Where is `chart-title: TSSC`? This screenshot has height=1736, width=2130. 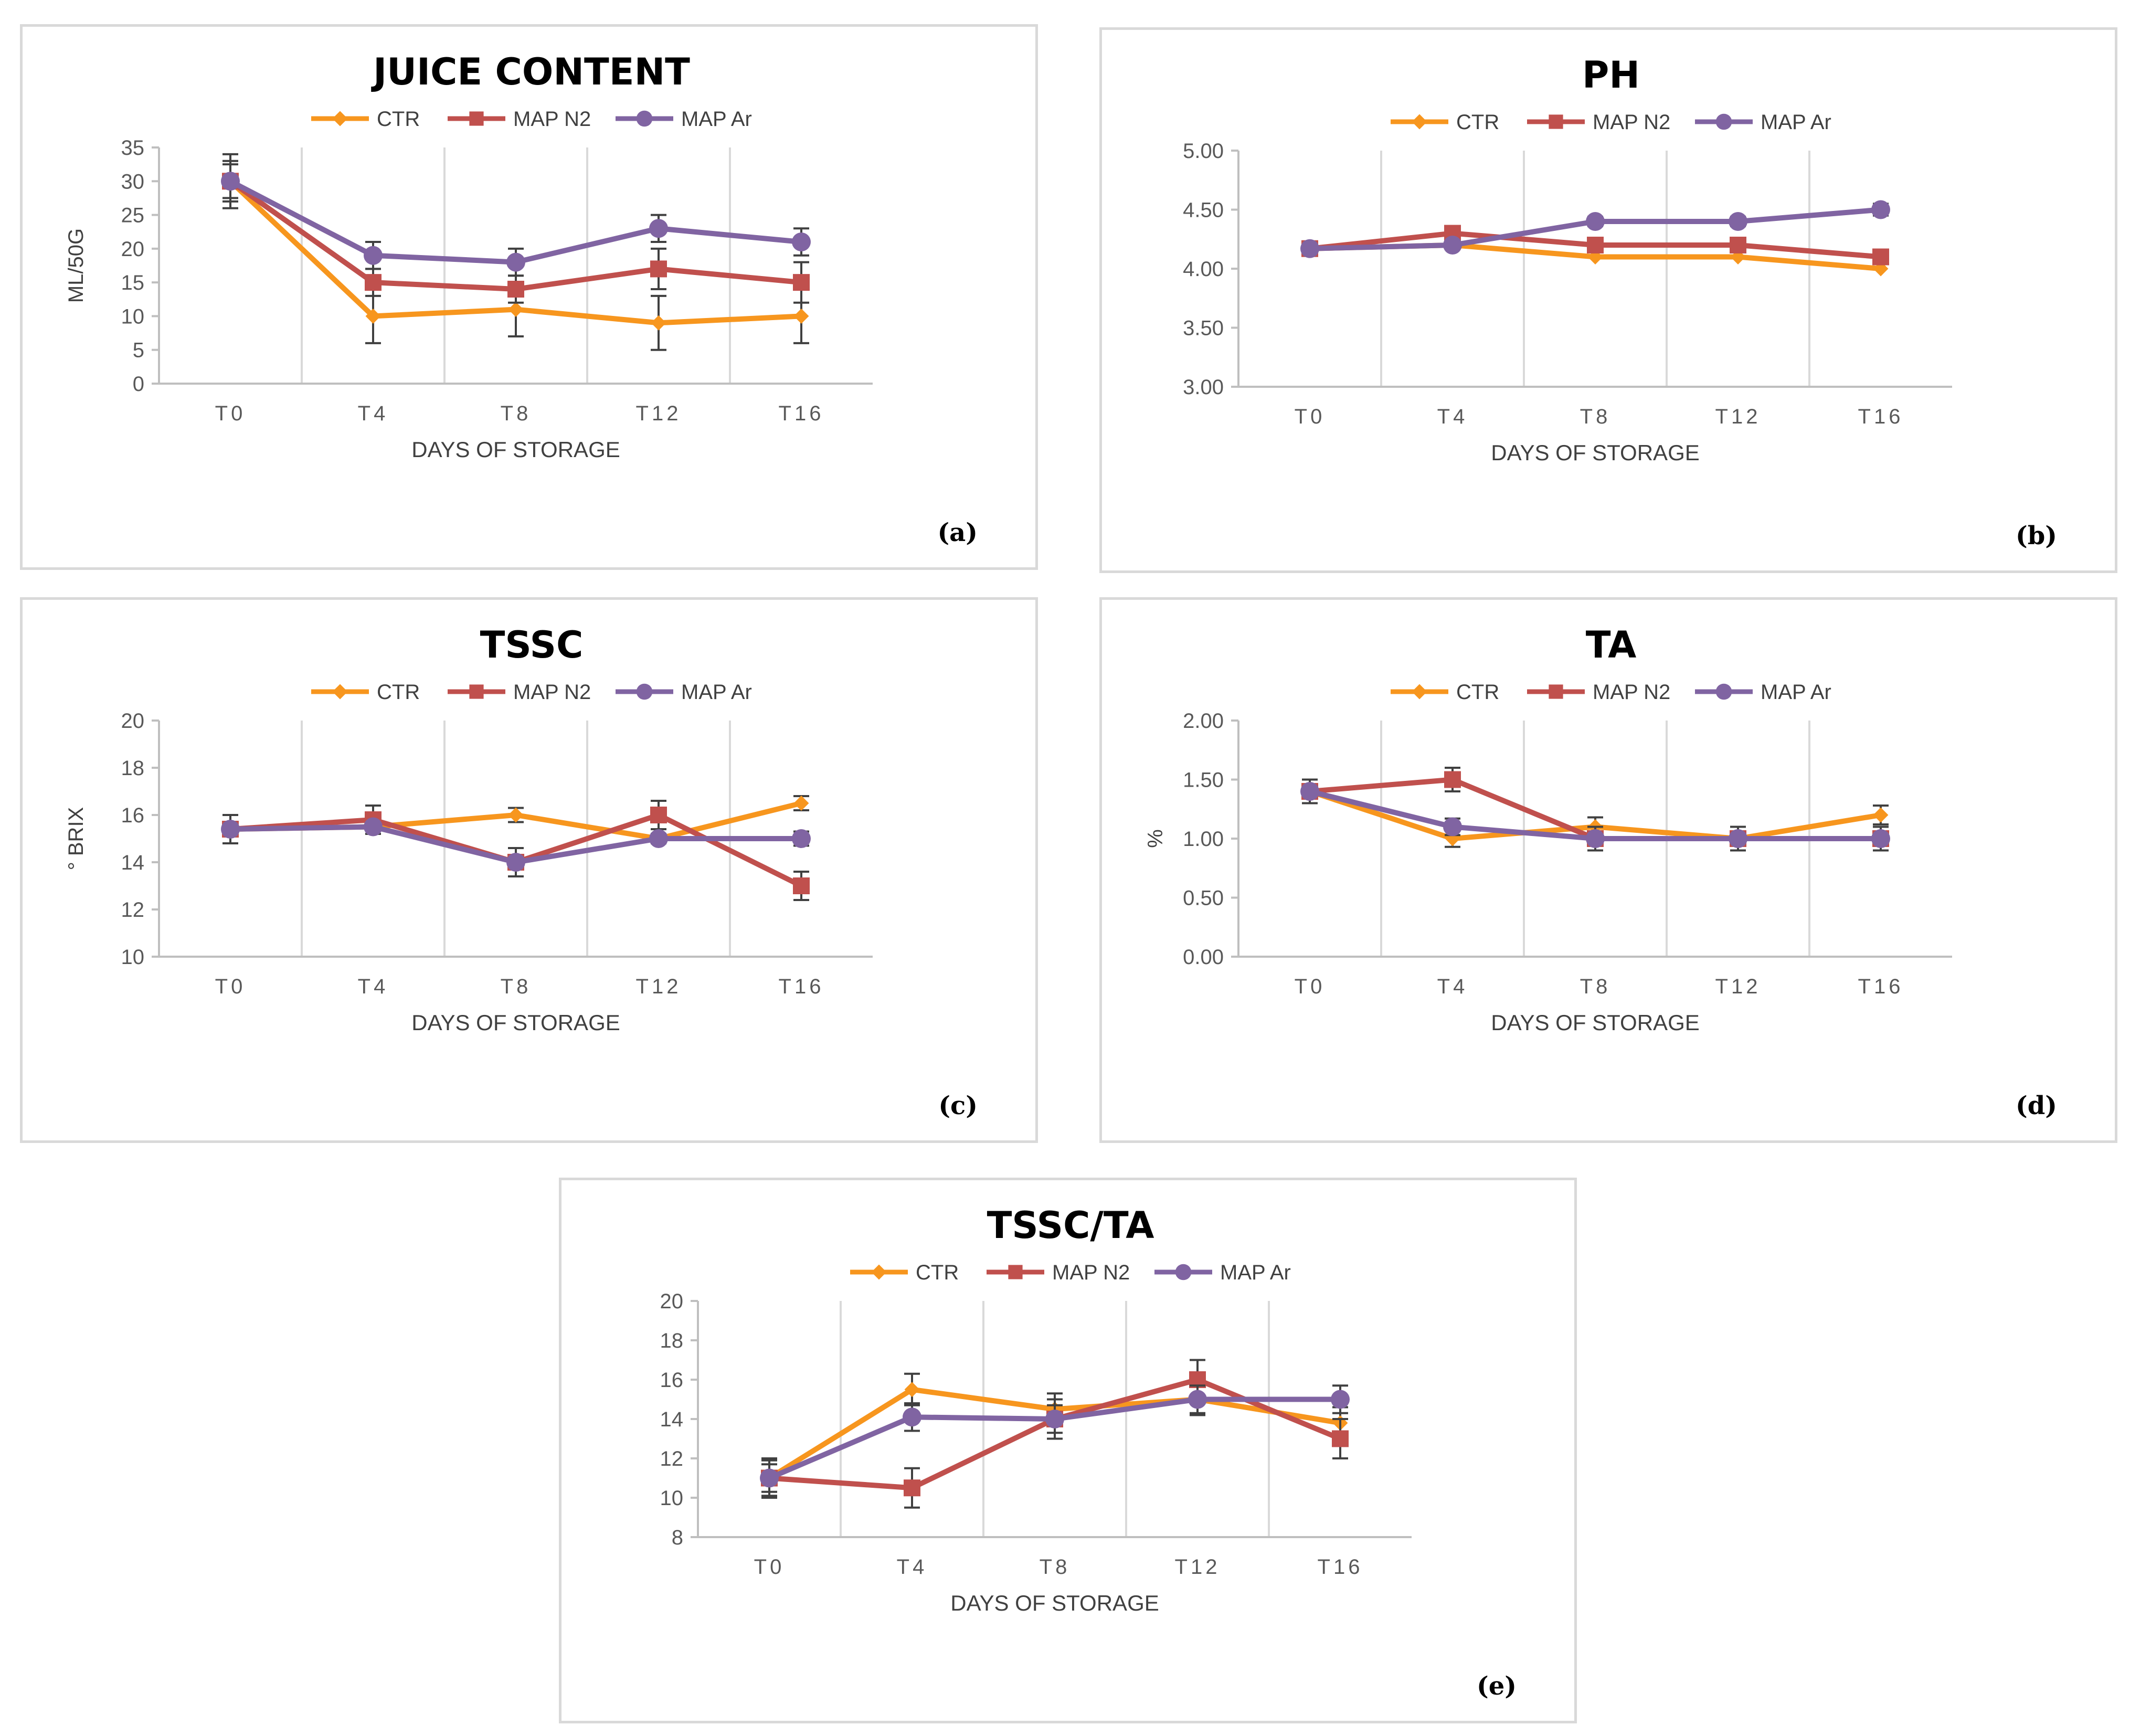 chart-title: TSSC is located at coordinates (532, 644).